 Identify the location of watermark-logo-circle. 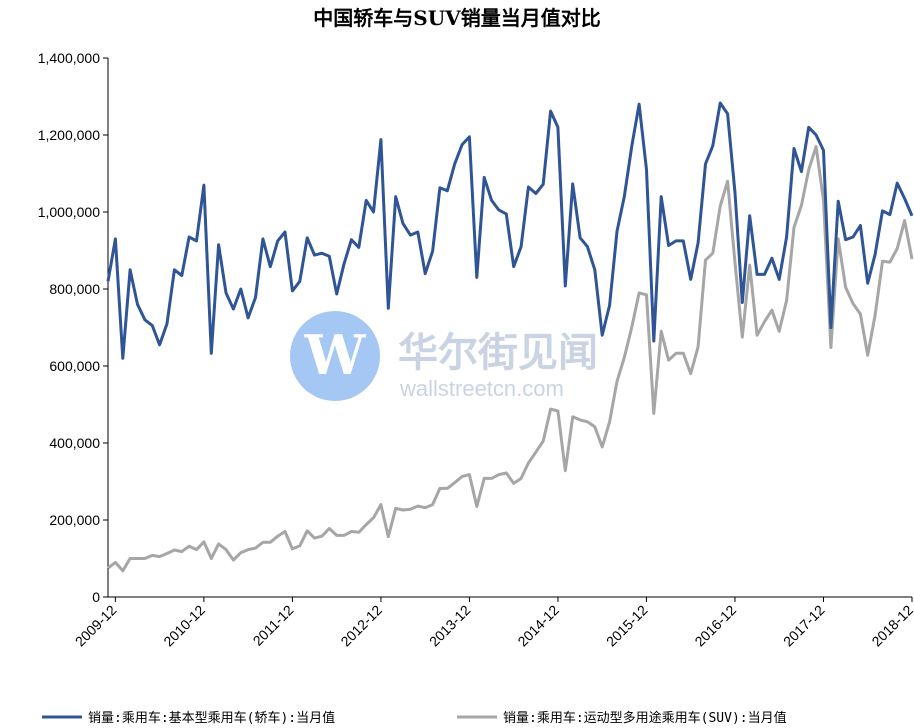
(335, 356).